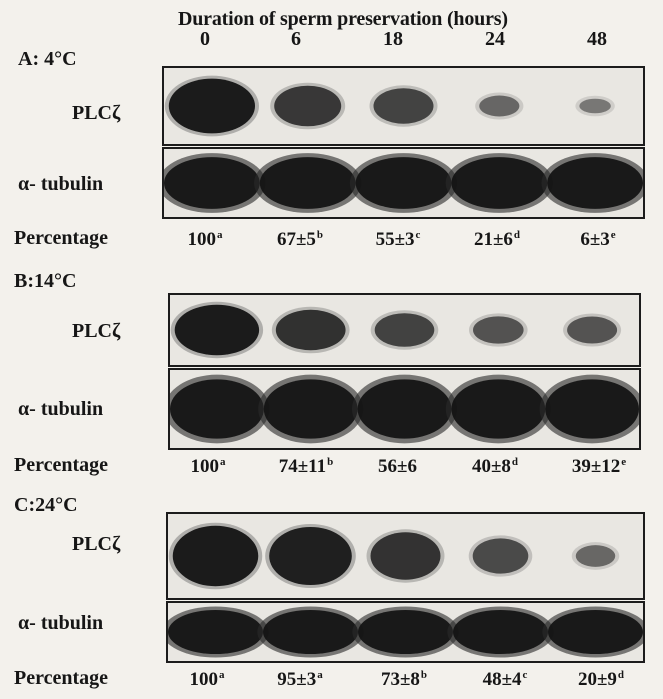 The image size is (663, 699). Describe the element at coordinates (505, 679) in the screenshot. I see `percentage-value: 48±4c` at that location.